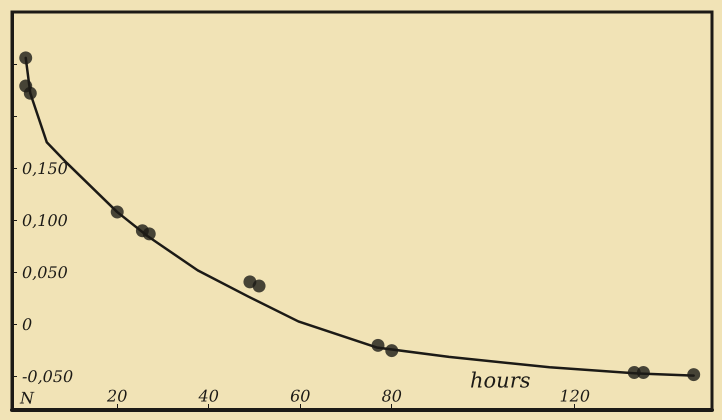 The width and height of the screenshot is (722, 420). I want to click on y-tick-label: -0,050, so click(48, 376).